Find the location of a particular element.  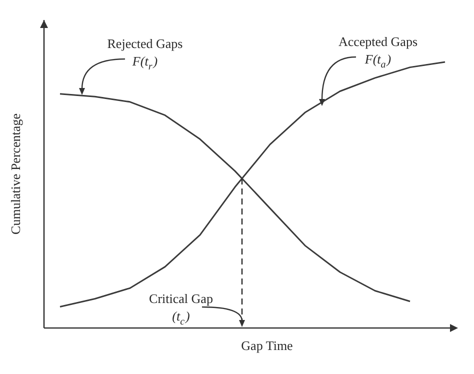

annotation: Critical Gap (t$_{c}$) is located at coordinates (181, 309).